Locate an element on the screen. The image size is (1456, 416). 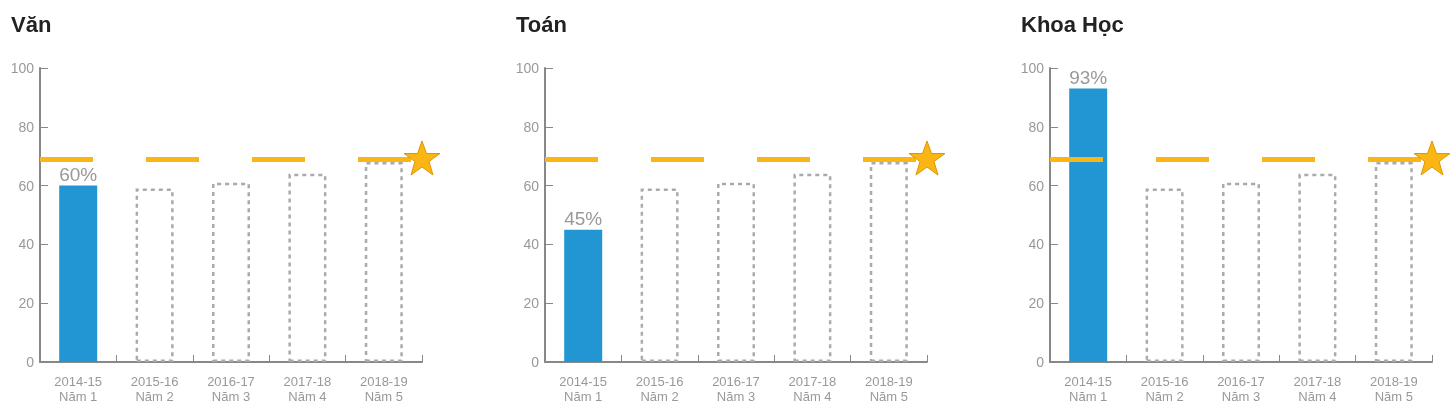
data-label: 60% is located at coordinates (78, 174).